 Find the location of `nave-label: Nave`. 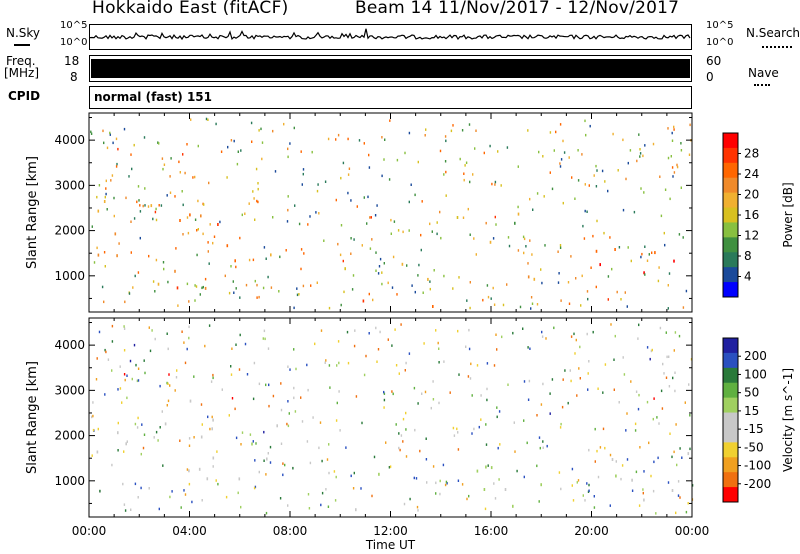

nave-label: Nave is located at coordinates (763, 73).